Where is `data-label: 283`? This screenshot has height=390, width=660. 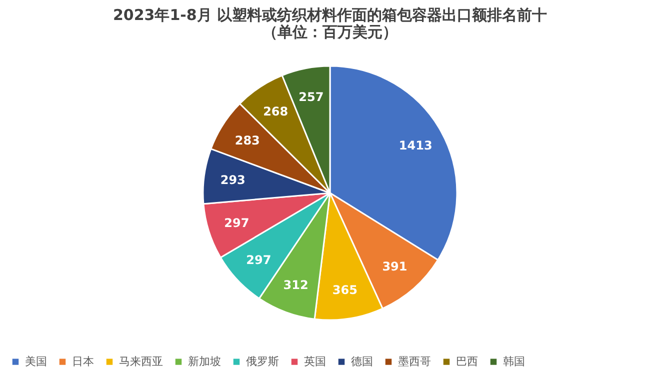 data-label: 283 is located at coordinates (247, 140).